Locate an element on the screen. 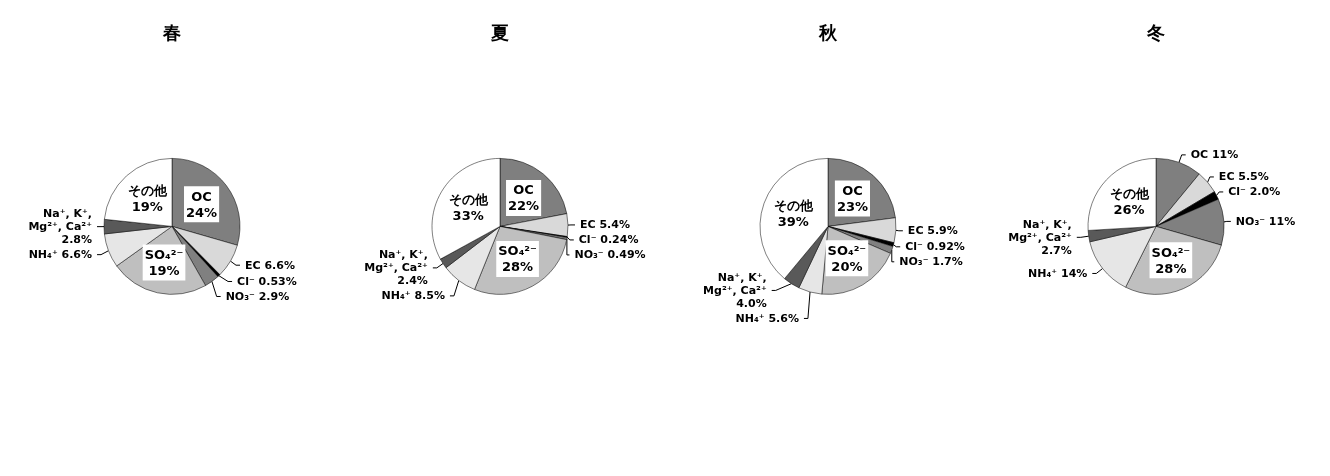  slice-label: Cl⁻ 2.0% is located at coordinates (1254, 192).